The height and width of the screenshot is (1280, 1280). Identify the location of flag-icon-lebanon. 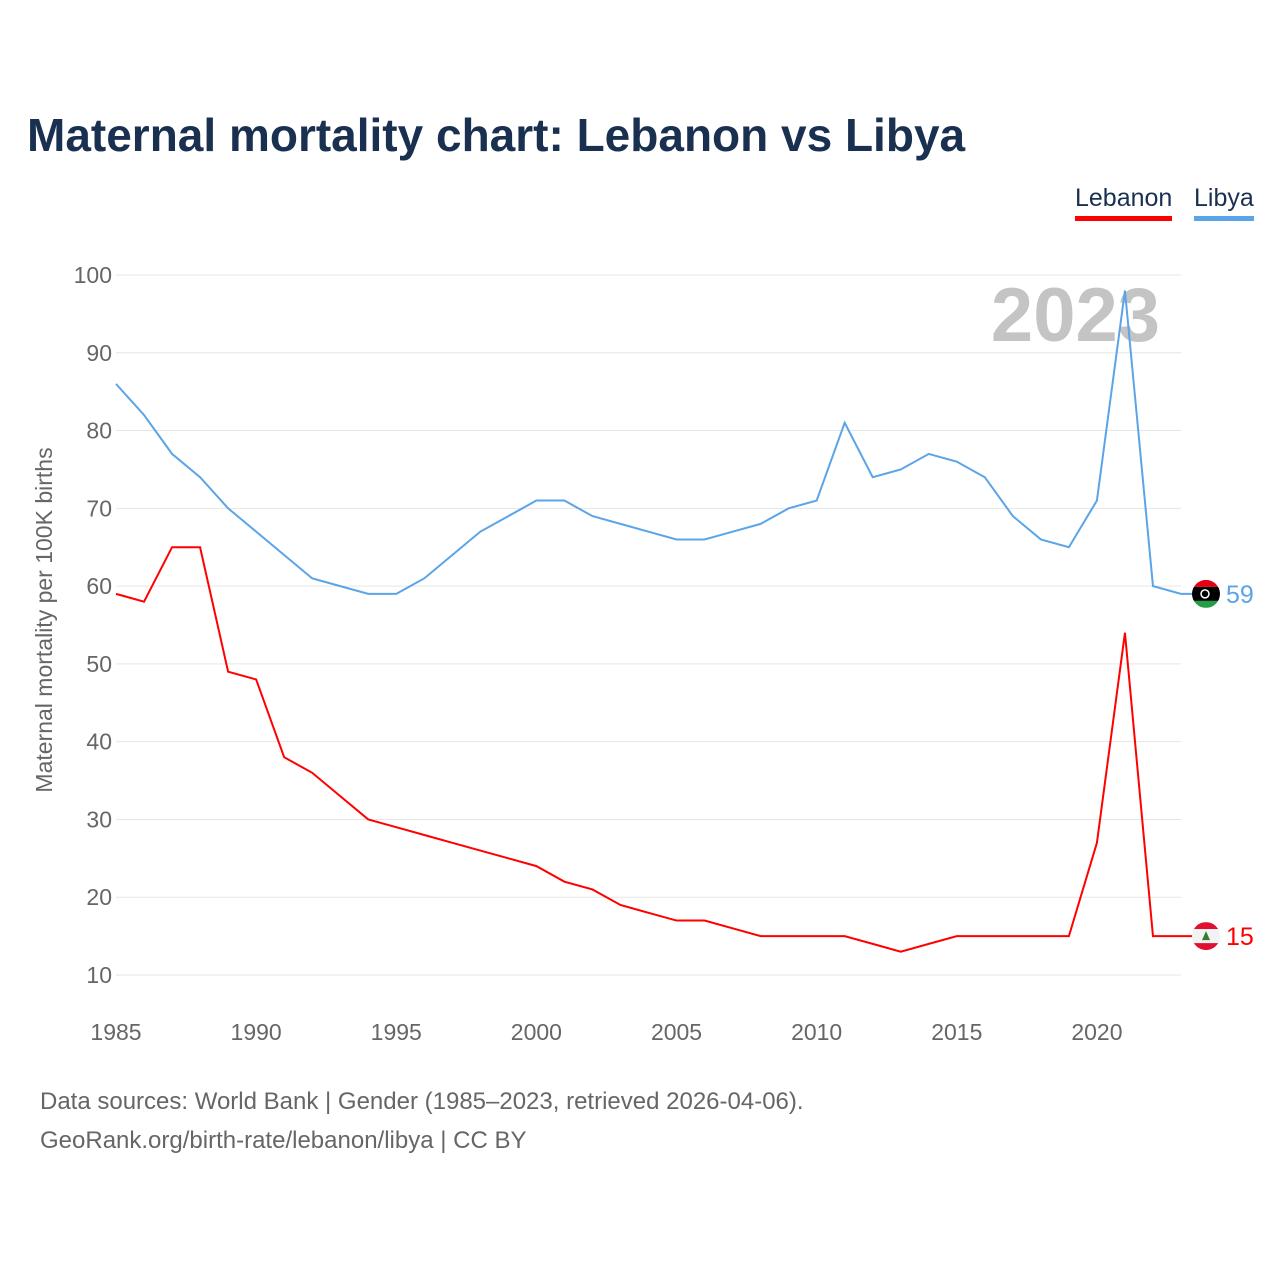
(1206, 936).